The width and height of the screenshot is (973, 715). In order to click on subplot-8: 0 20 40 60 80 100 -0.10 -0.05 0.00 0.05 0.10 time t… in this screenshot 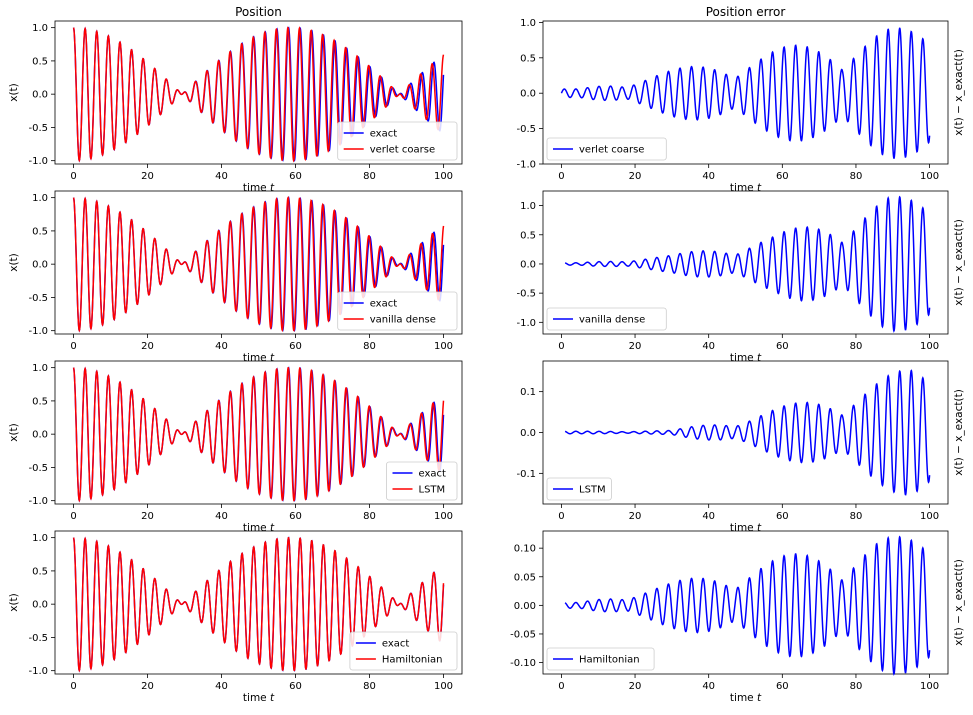, I will do `click(737, 617)`.